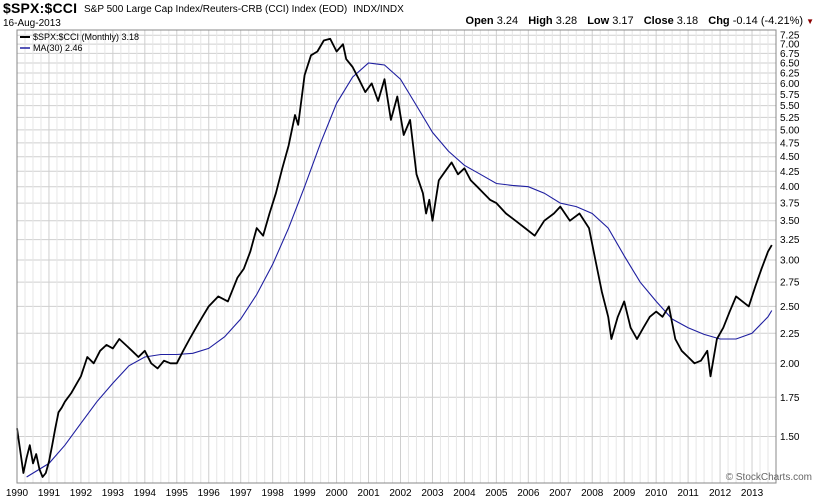  I want to click on x-tick-label: 1991, so click(49, 493).